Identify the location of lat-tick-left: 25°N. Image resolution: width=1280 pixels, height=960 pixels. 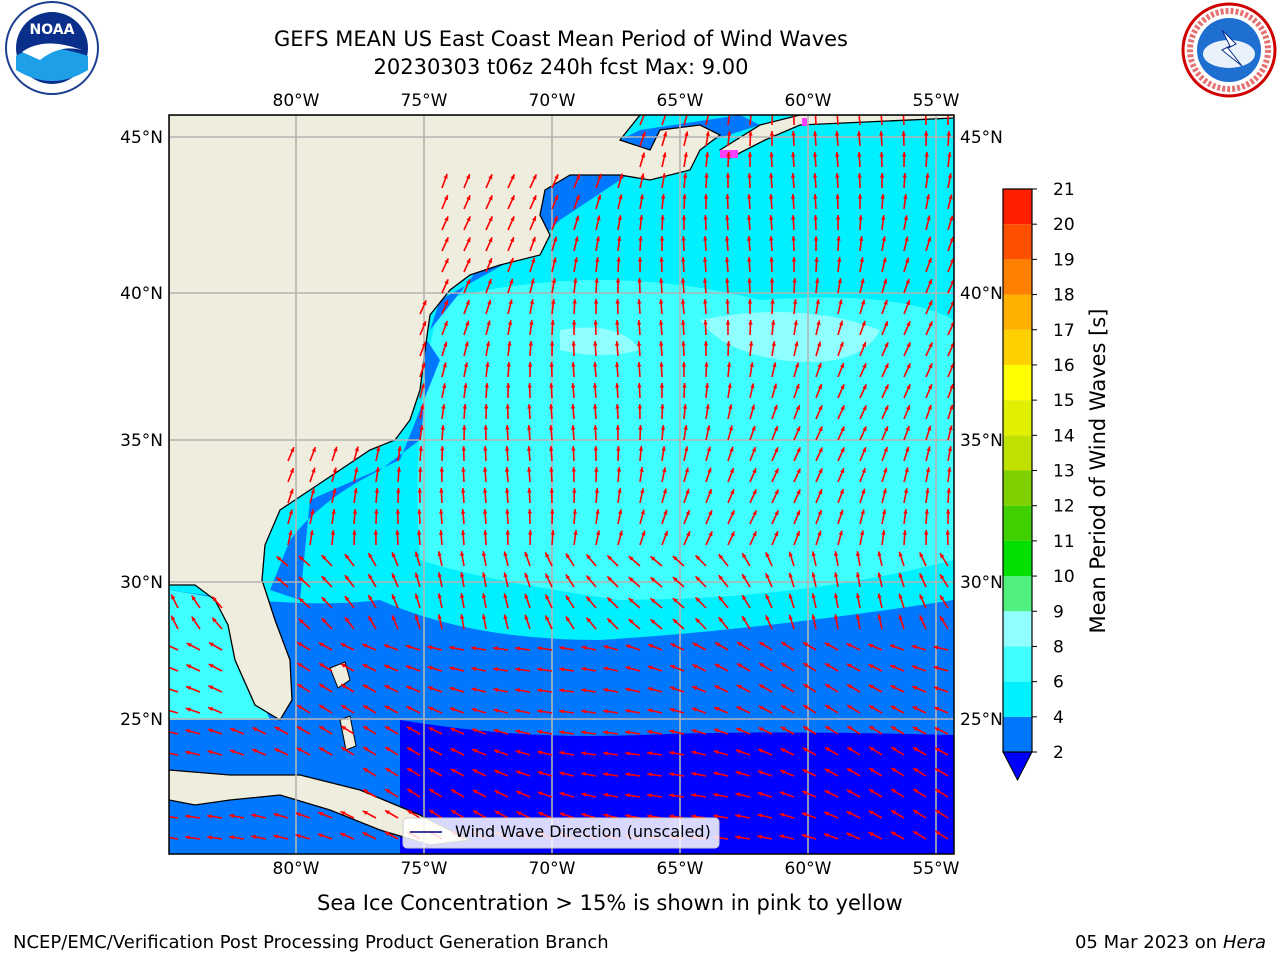
(141, 720).